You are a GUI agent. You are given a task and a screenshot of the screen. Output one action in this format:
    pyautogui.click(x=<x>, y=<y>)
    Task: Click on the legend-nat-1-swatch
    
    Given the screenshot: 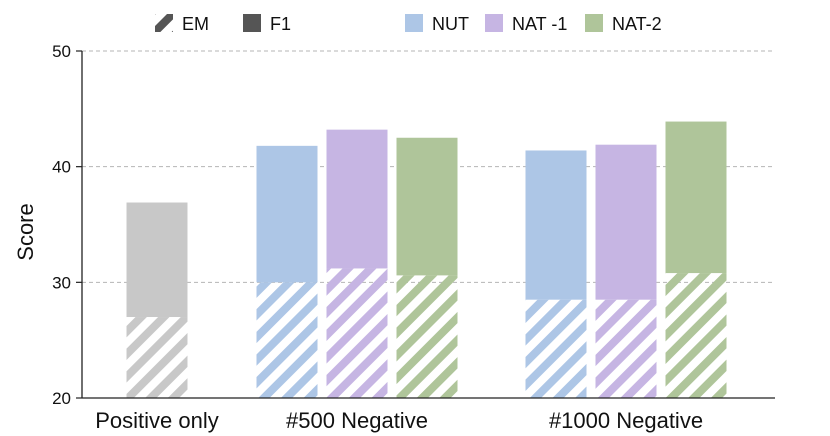 What is the action you would take?
    pyautogui.click(x=494, y=23)
    